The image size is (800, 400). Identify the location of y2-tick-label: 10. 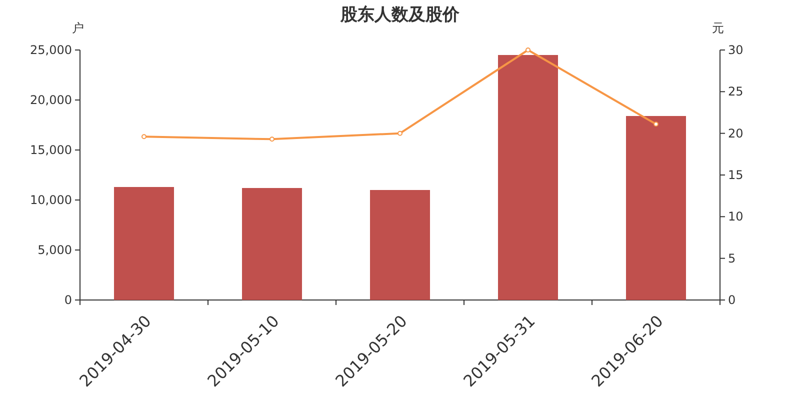
(736, 217).